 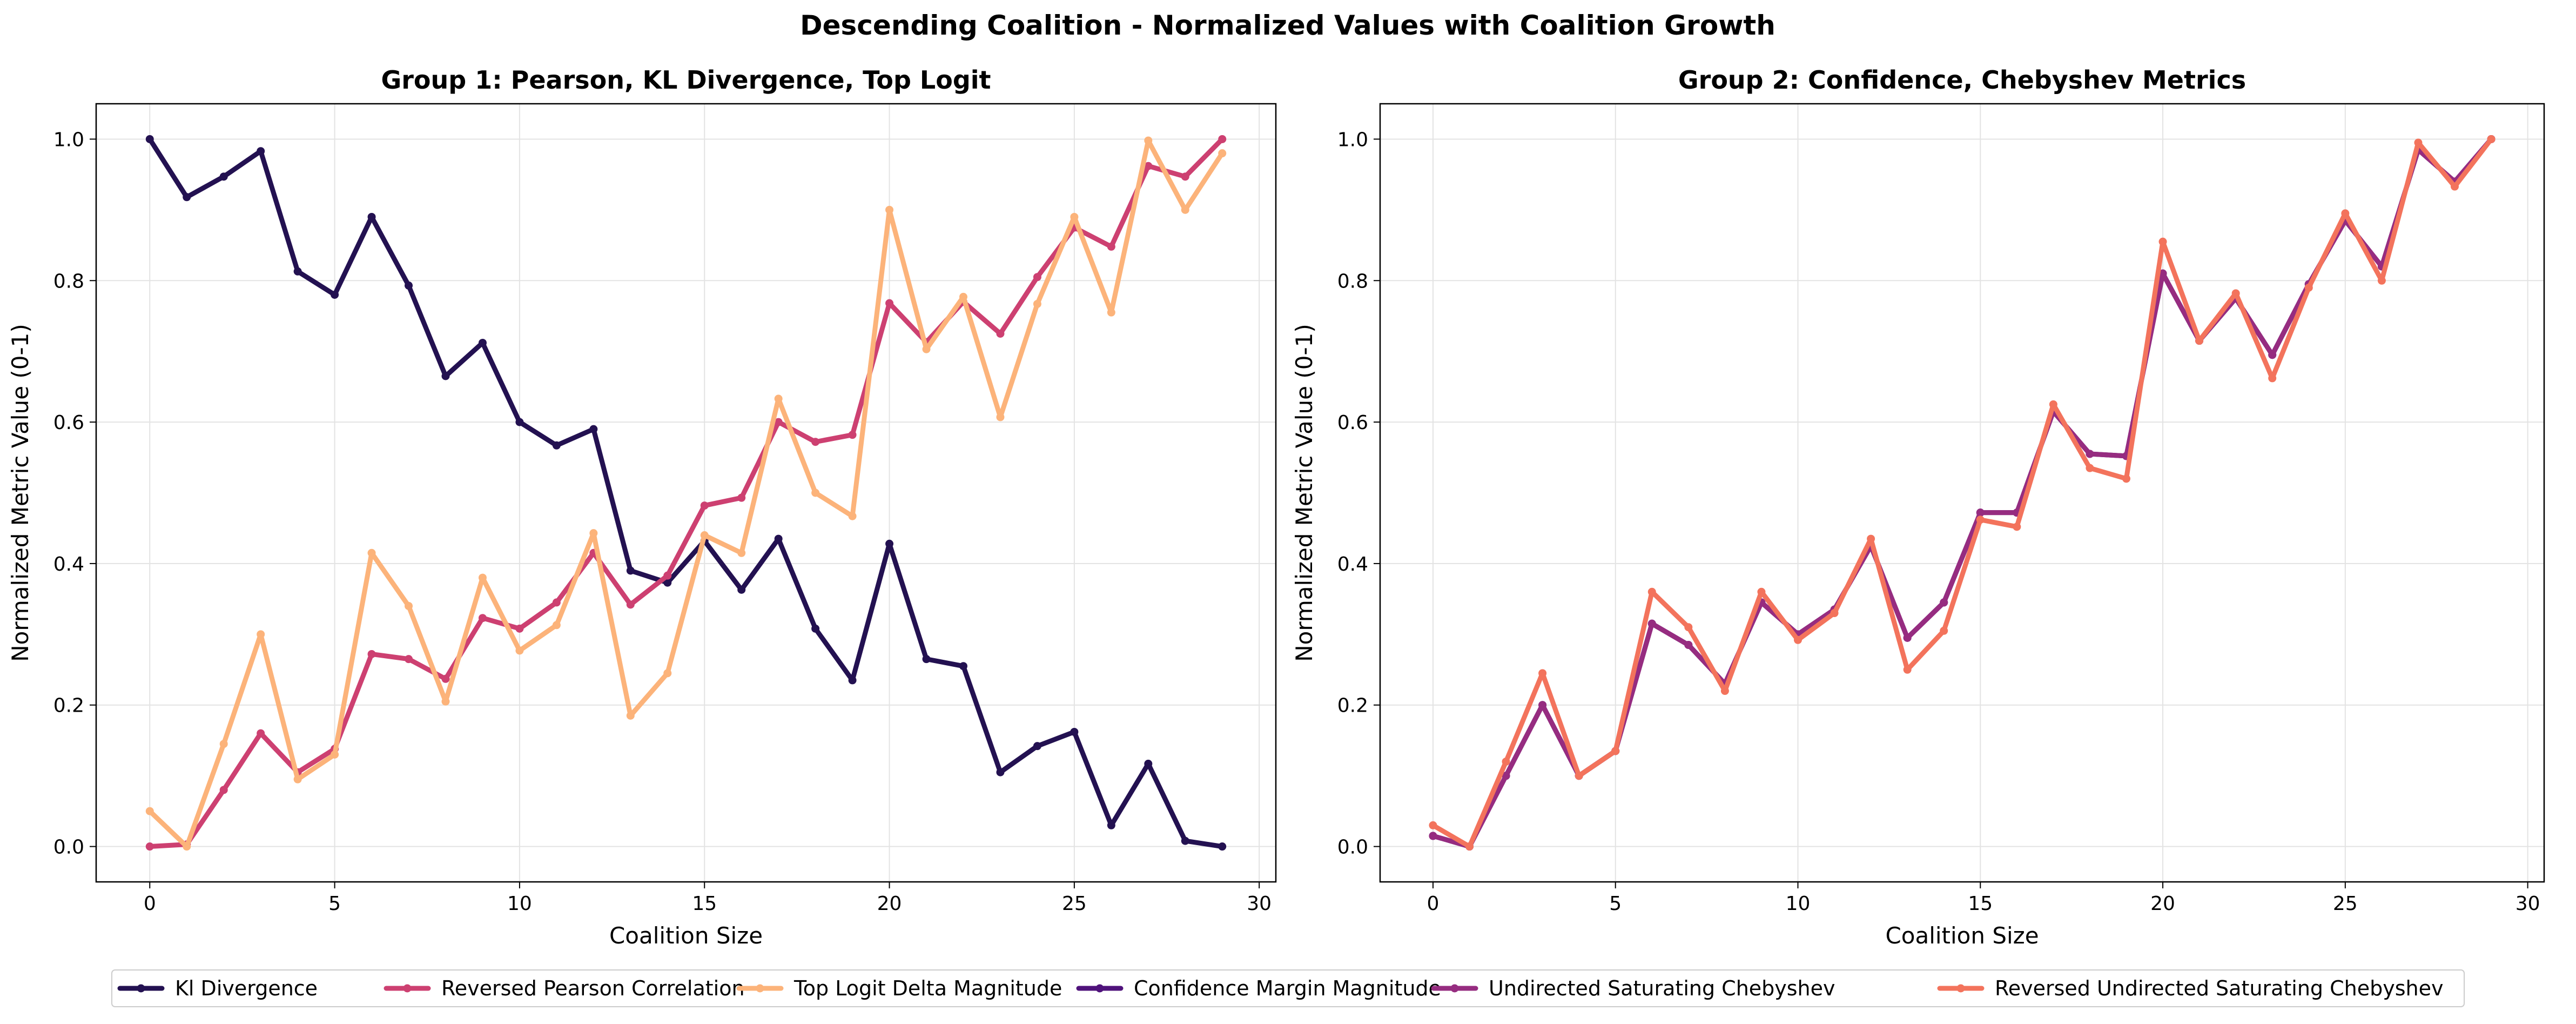 I want to click on legend-label: Kl Divergence, so click(x=246, y=988).